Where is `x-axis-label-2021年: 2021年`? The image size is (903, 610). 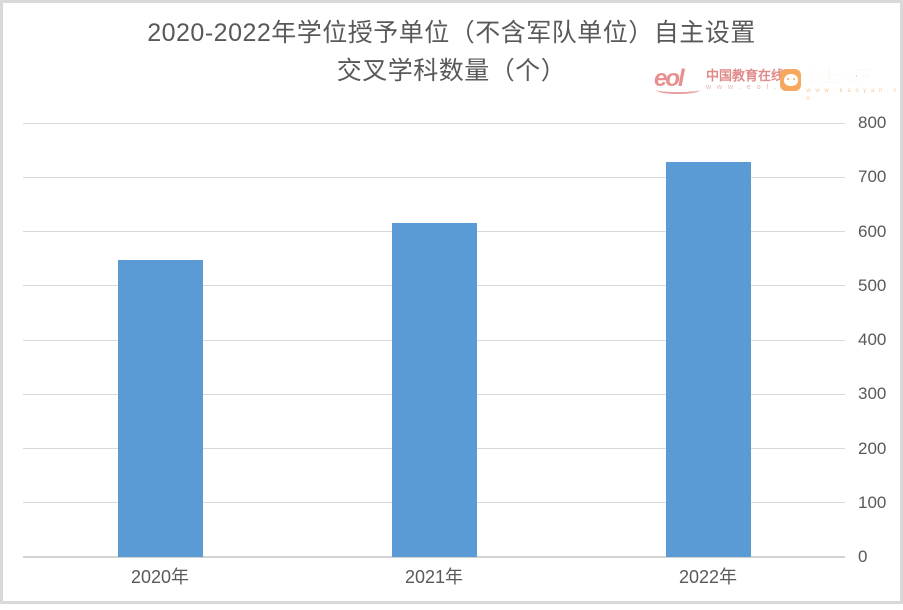 x-axis-label-2021年: 2021年 is located at coordinates (434, 577).